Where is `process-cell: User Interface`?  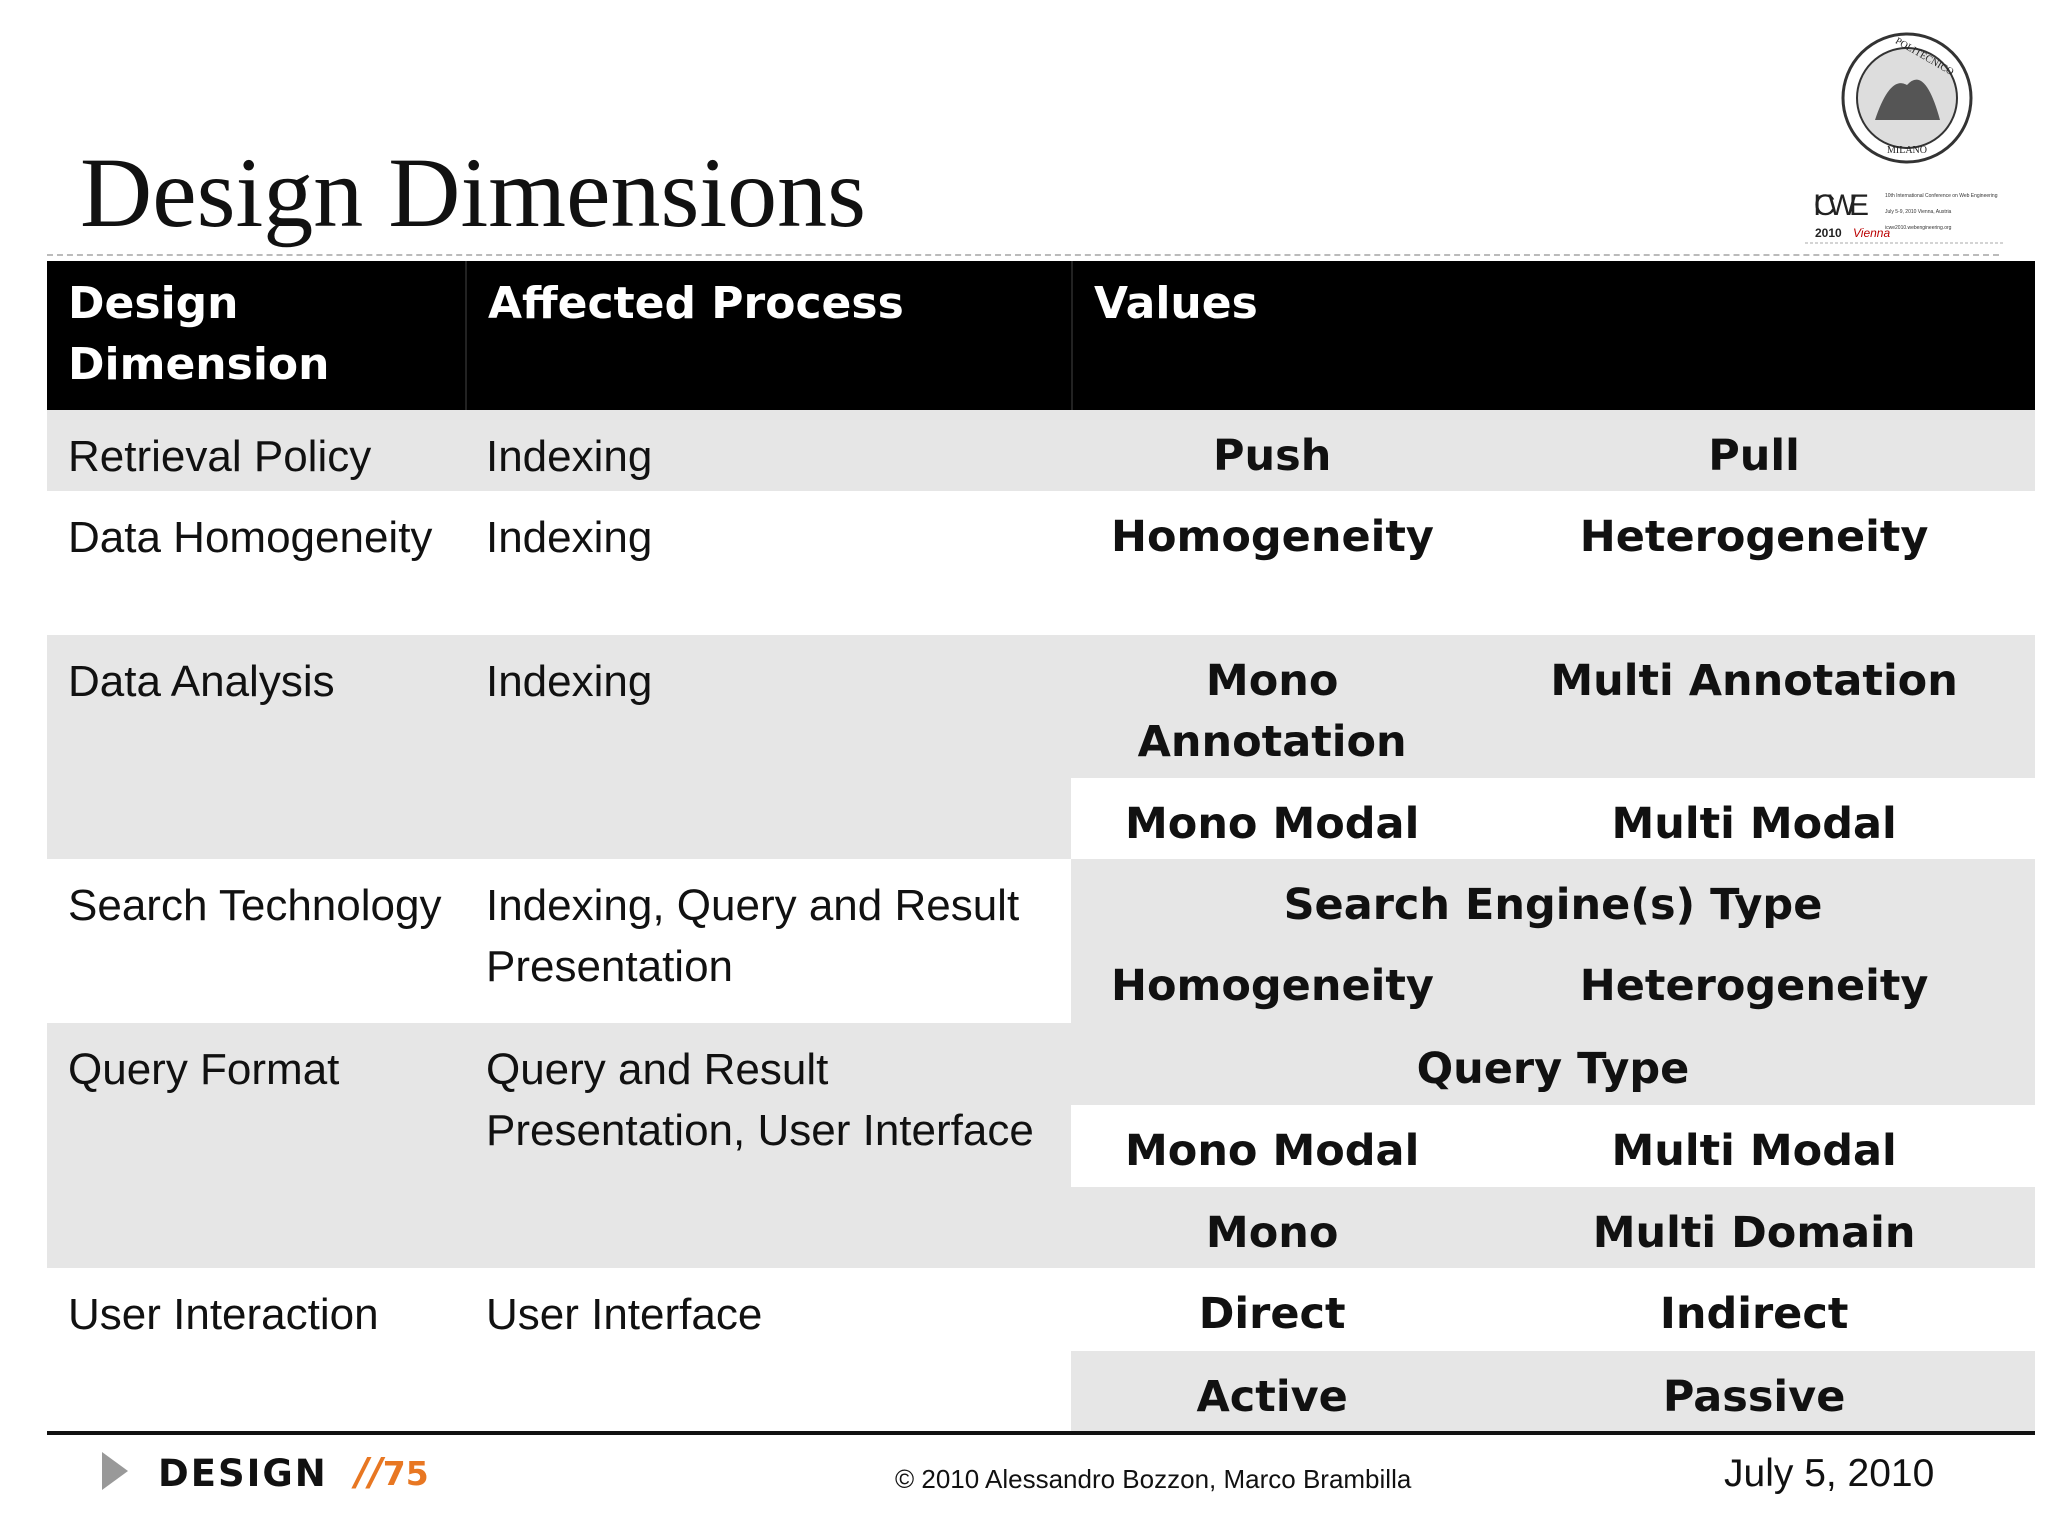
process-cell: User Interface is located at coordinates (624, 1315).